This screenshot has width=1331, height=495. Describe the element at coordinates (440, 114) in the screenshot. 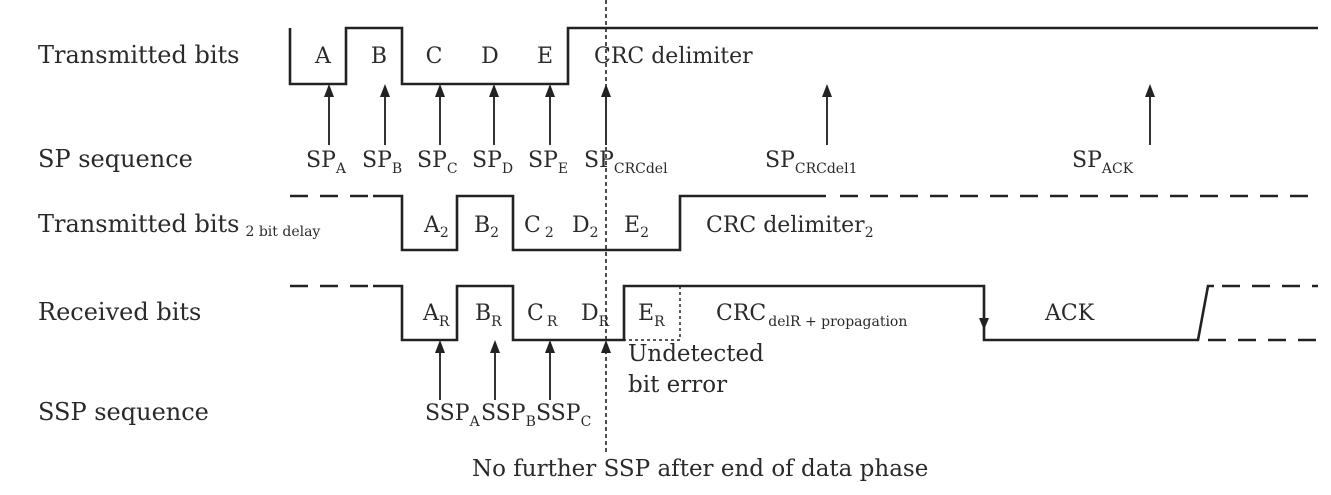

I see `sp-arrow-c` at that location.